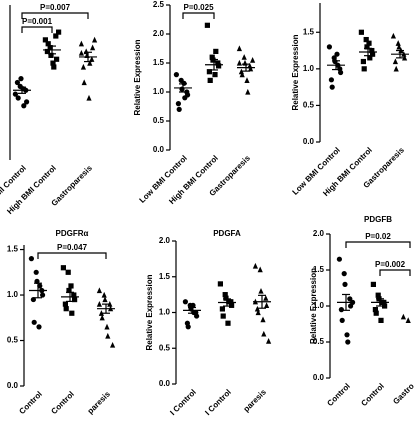 This screenshot has width=414, height=427. I want to click on x-tick-label: Control, so click(338, 395).